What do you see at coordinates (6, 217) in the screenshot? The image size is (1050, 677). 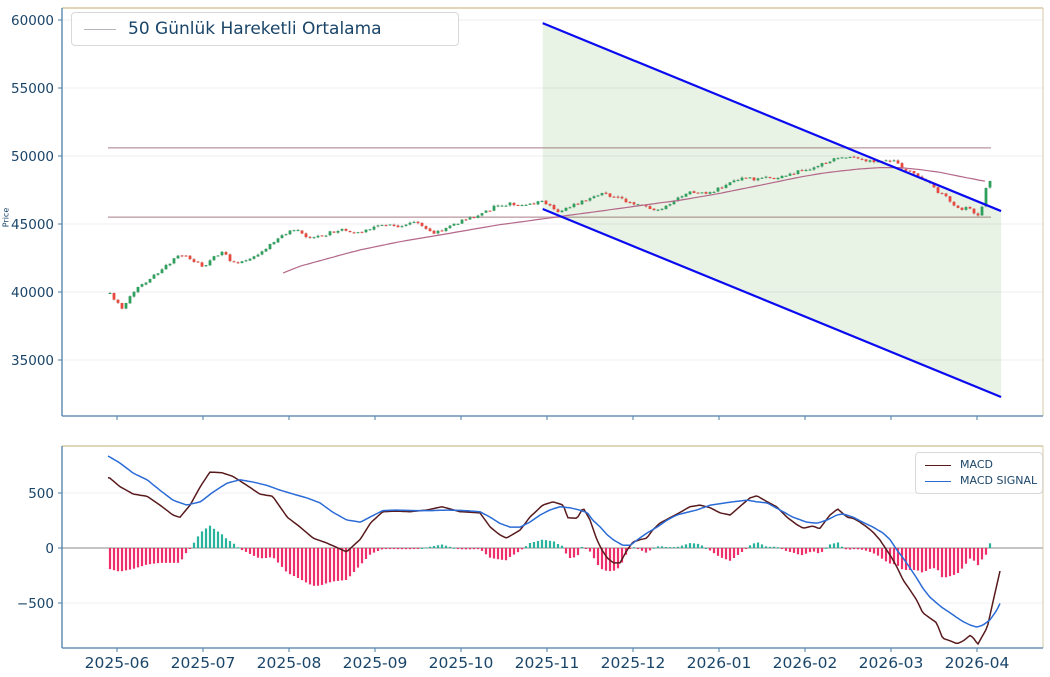 I see `price-axis-label: Price` at bounding box center [6, 217].